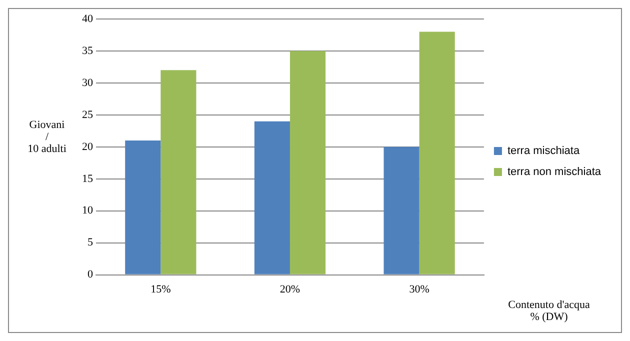 The height and width of the screenshot is (341, 630). What do you see at coordinates (91, 242) in the screenshot?
I see `y-tick-label: 5` at bounding box center [91, 242].